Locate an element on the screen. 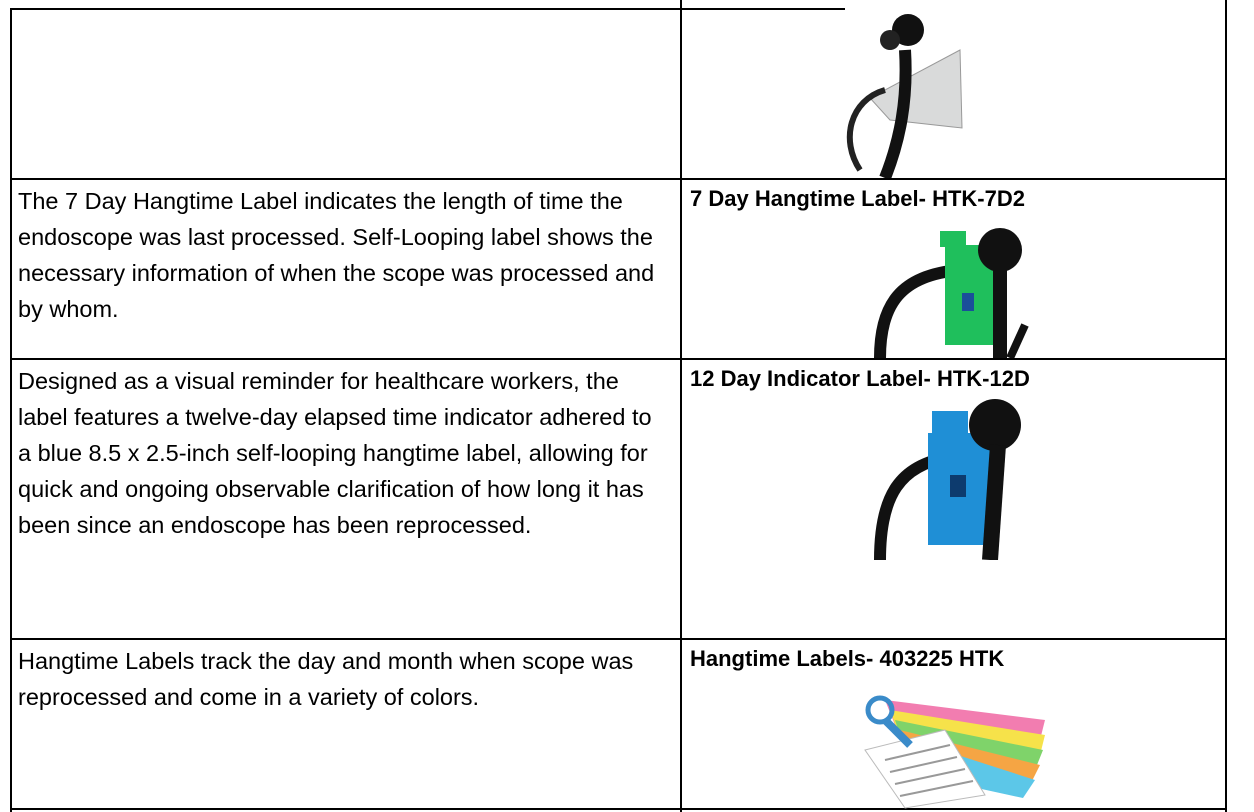 The width and height of the screenshot is (1254, 812). product-title: Hangtime Labels- 403225 HTK is located at coordinates (847, 658).